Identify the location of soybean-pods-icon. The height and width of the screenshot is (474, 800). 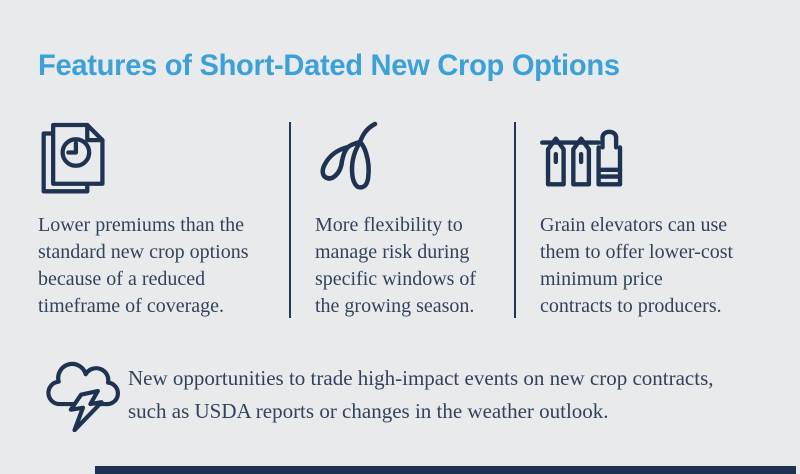
(349, 155).